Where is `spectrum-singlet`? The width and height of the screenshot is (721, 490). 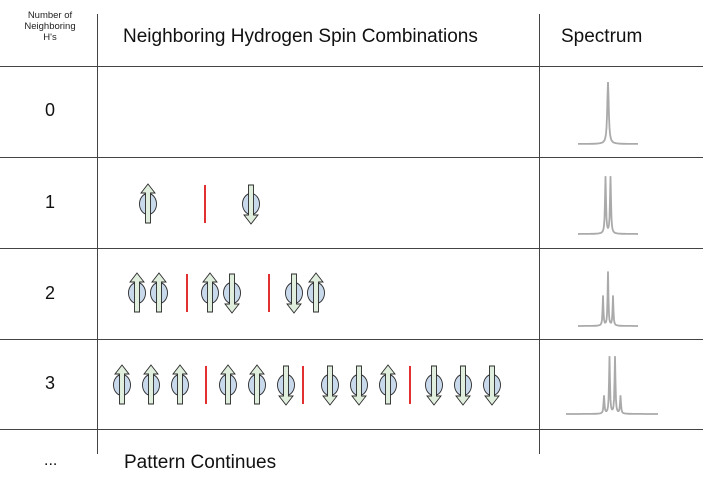 spectrum-singlet is located at coordinates (608, 113).